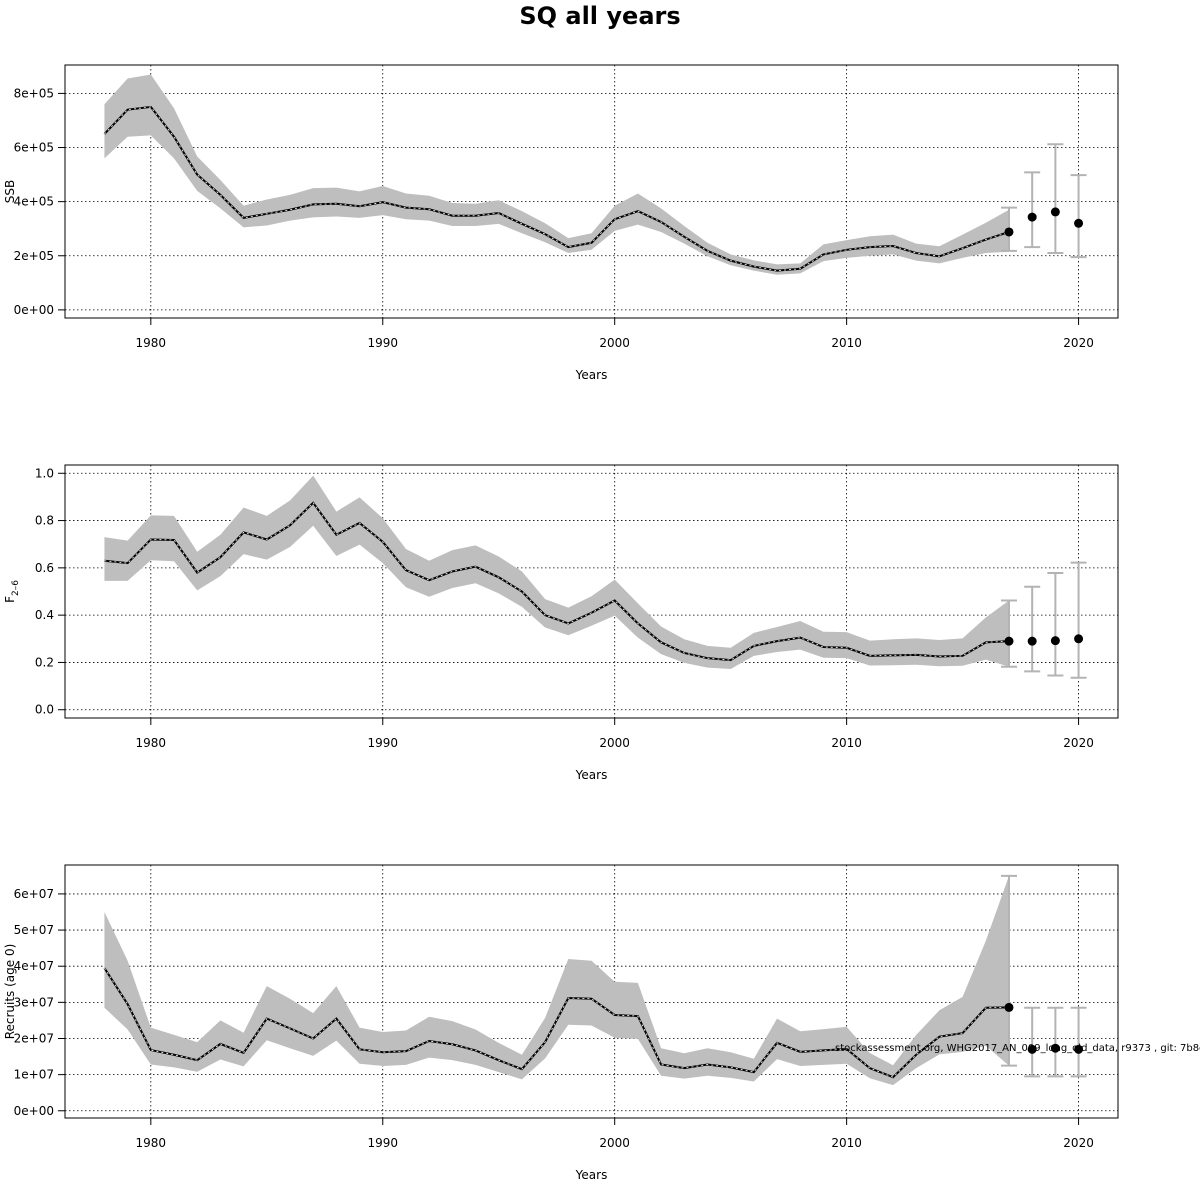 The image size is (1200, 1204). Describe the element at coordinates (34, 1038) in the screenshot. I see `y-tick-label: 2e+07` at that location.